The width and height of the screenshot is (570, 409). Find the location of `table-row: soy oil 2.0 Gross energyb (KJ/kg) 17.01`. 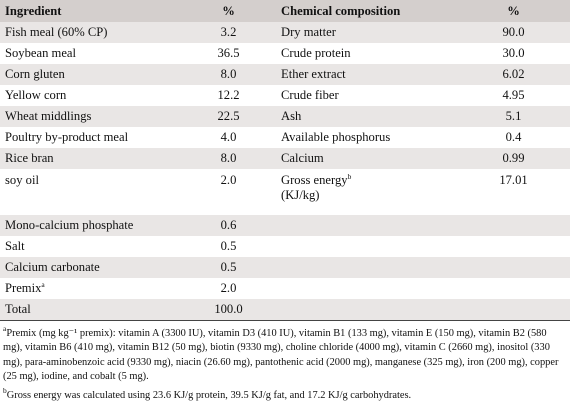

table-row: soy oil 2.0 Gross energyb (KJ/kg) 17.01 is located at coordinates (285, 192).